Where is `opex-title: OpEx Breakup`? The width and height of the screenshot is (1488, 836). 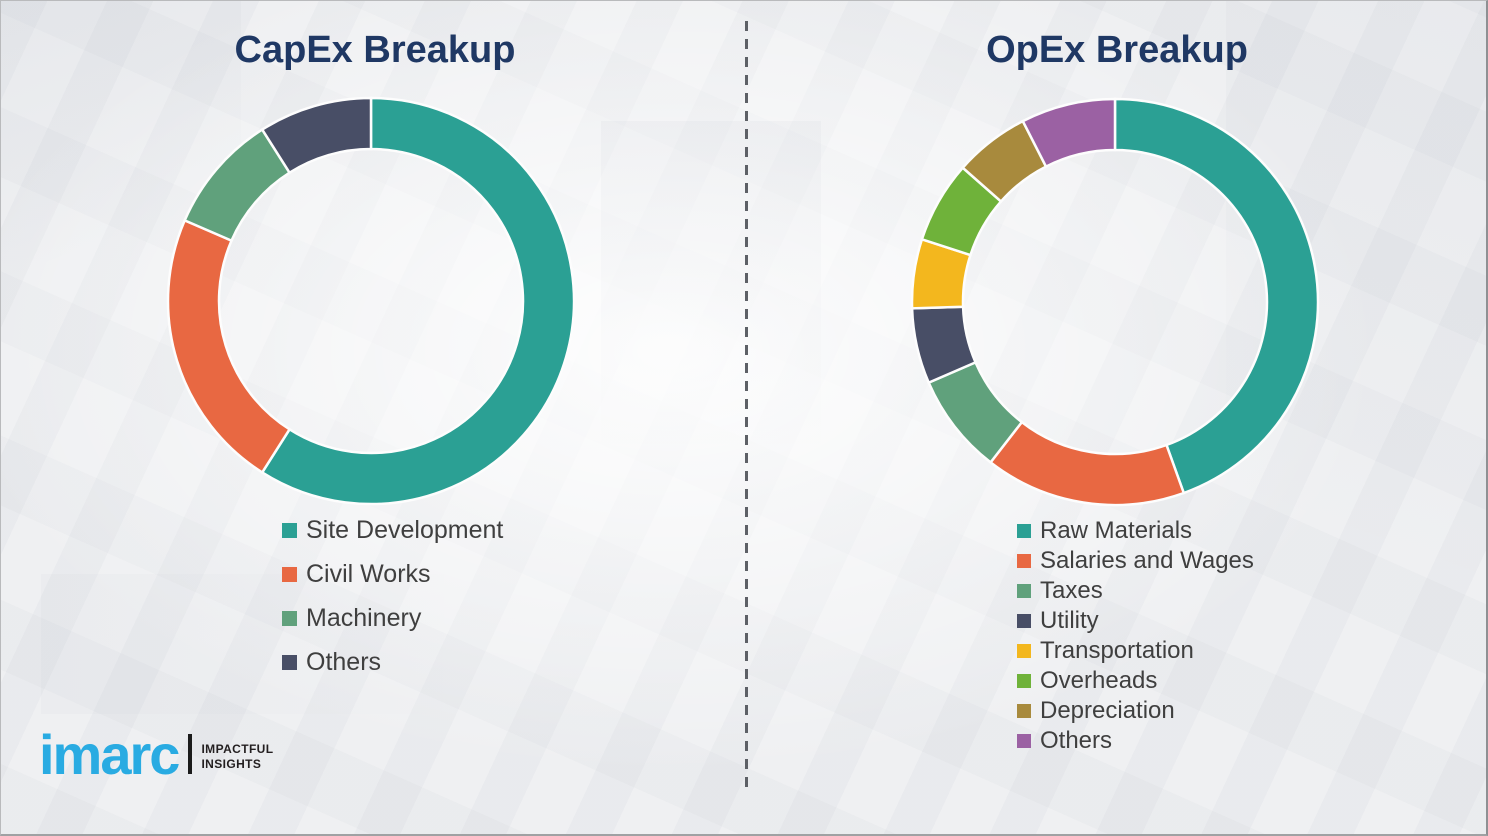
opex-title: OpEx Breakup is located at coordinates (1117, 50).